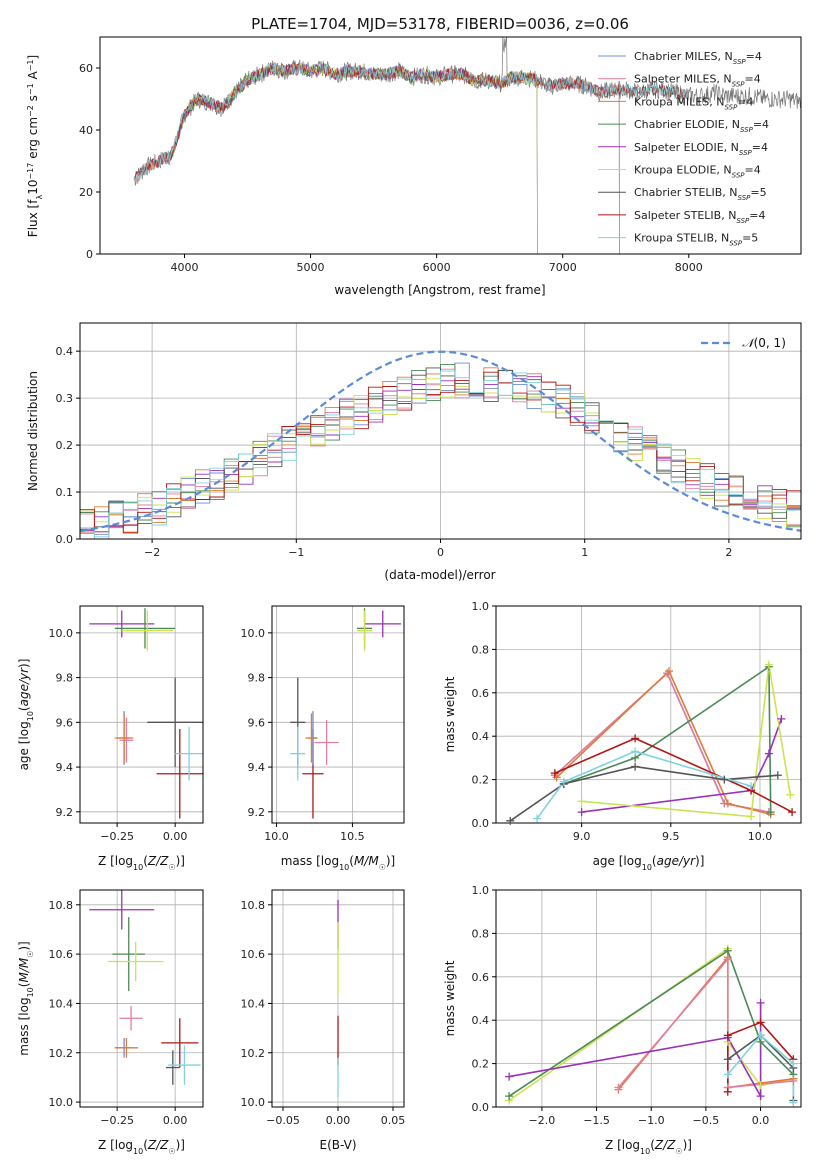  What do you see at coordinates (698, 58) in the screenshot?
I see `legend-entry: Chabrier MILES, NSSP=4` at bounding box center [698, 58].